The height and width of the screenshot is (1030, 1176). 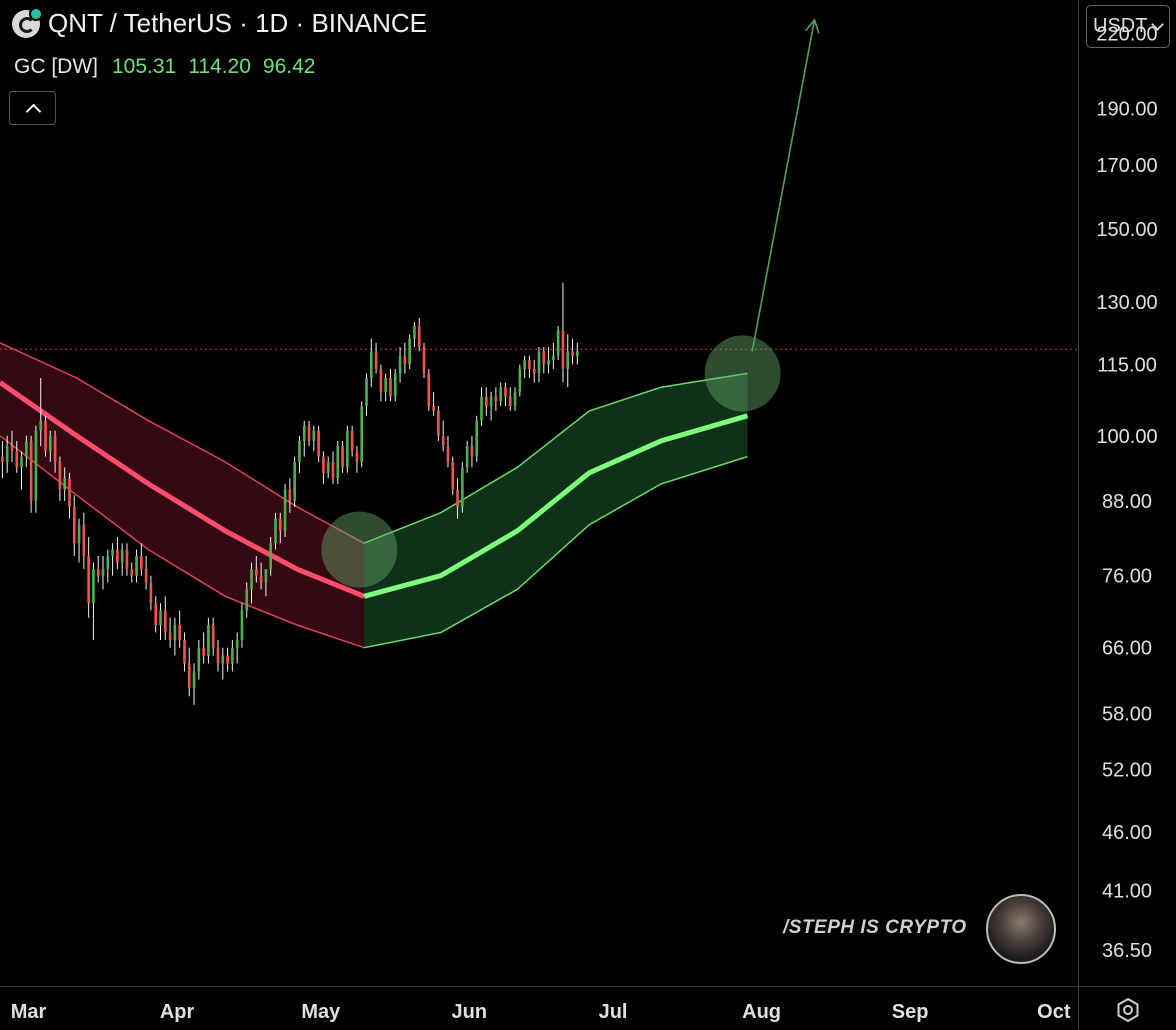 What do you see at coordinates (1127, 502) in the screenshot?
I see `price-tick-label: 88.00` at bounding box center [1127, 502].